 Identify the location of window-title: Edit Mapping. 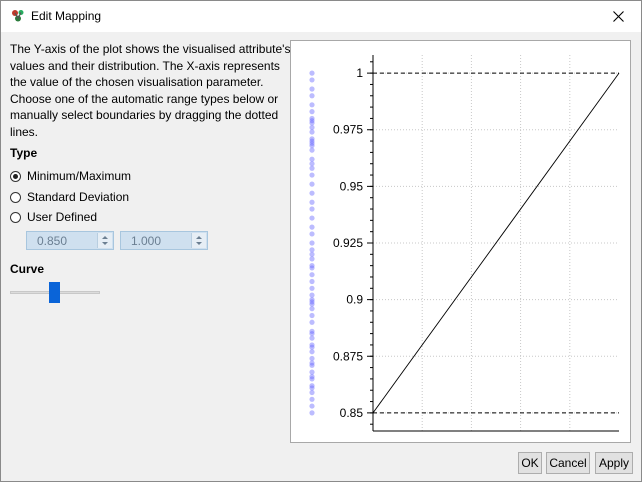
(66, 16).